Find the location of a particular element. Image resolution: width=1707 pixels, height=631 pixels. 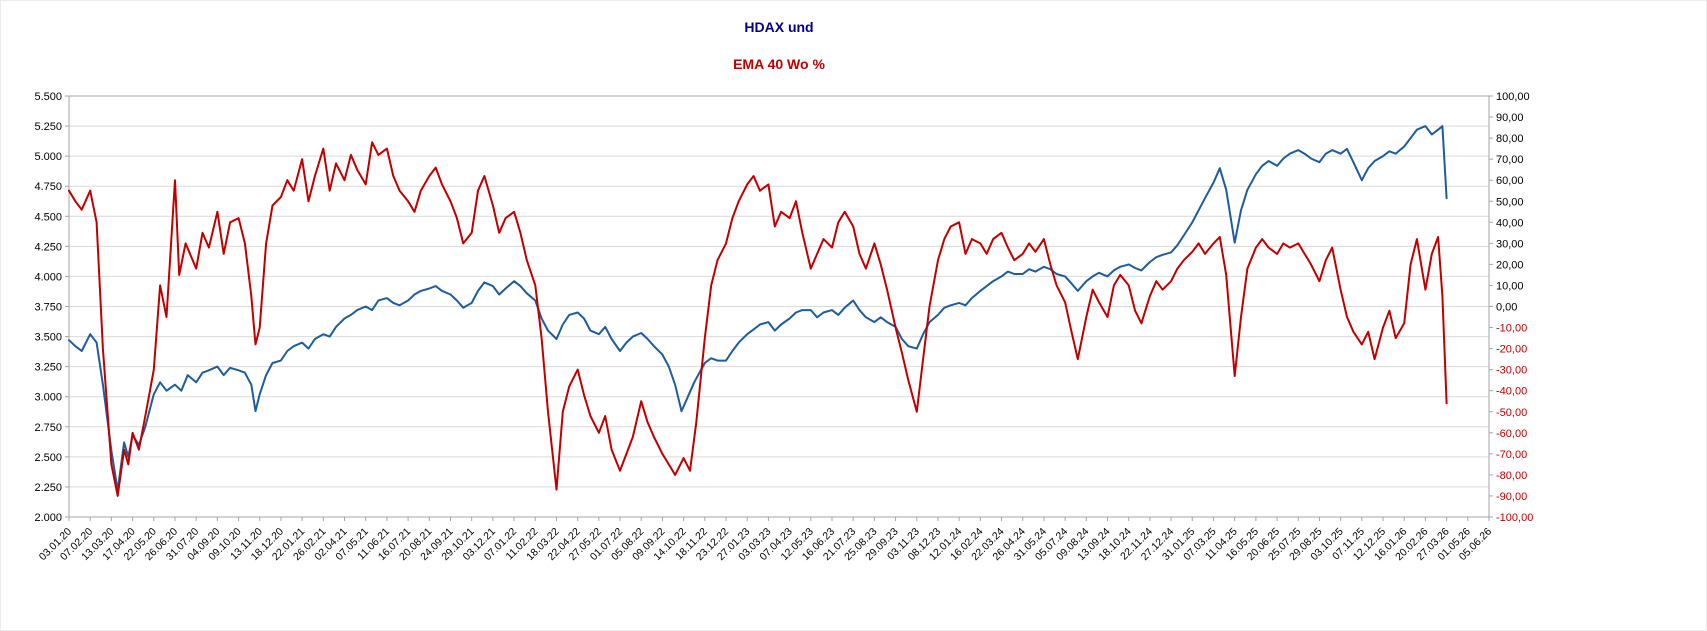

left-axis-label: 3.750 is located at coordinates (48, 308).